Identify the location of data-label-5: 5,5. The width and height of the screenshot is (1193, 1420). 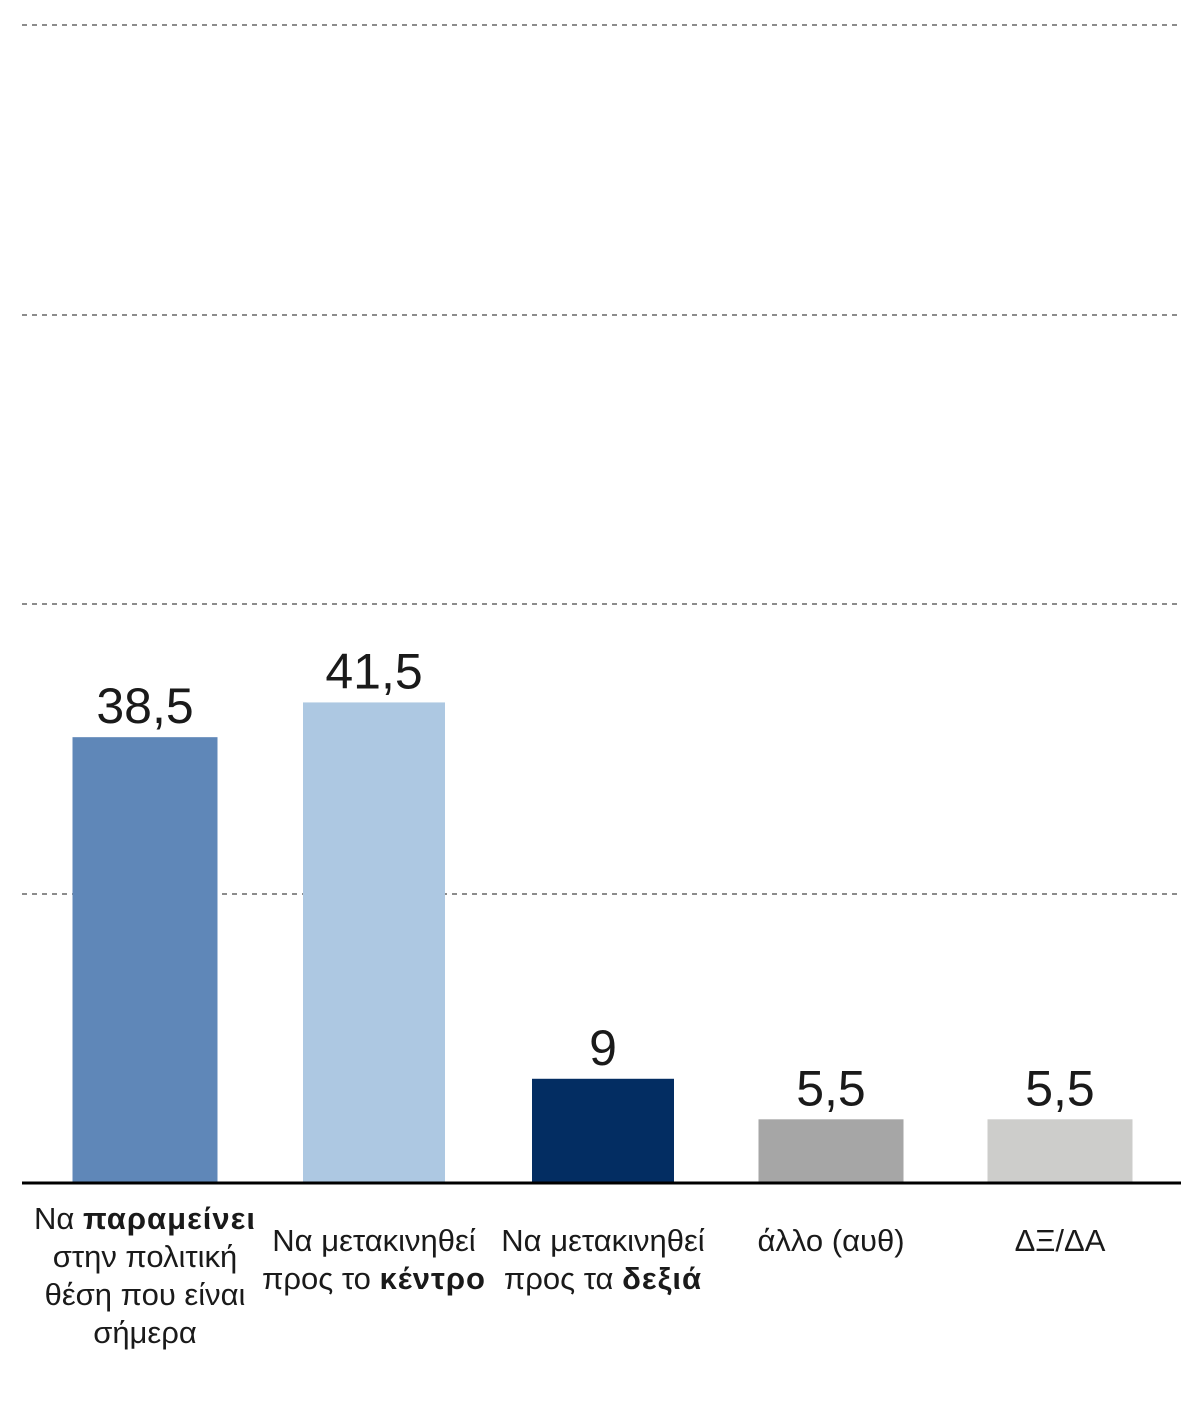
(1060, 1088).